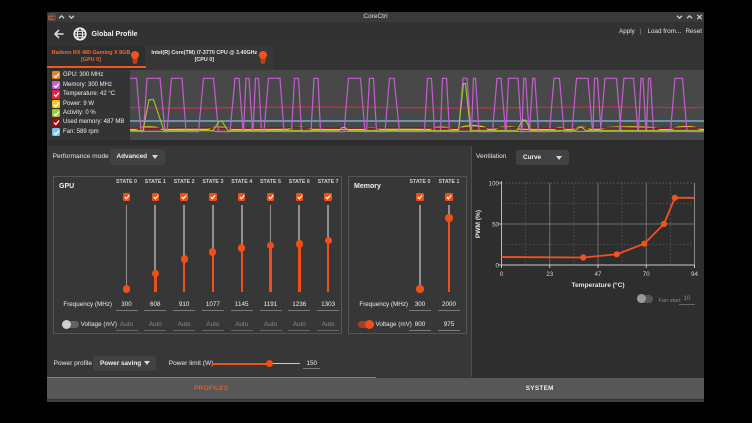 This screenshot has width=752, height=423. What do you see at coordinates (478, 224) in the screenshot?
I see `svg-text: PWM (%)` at bounding box center [478, 224].